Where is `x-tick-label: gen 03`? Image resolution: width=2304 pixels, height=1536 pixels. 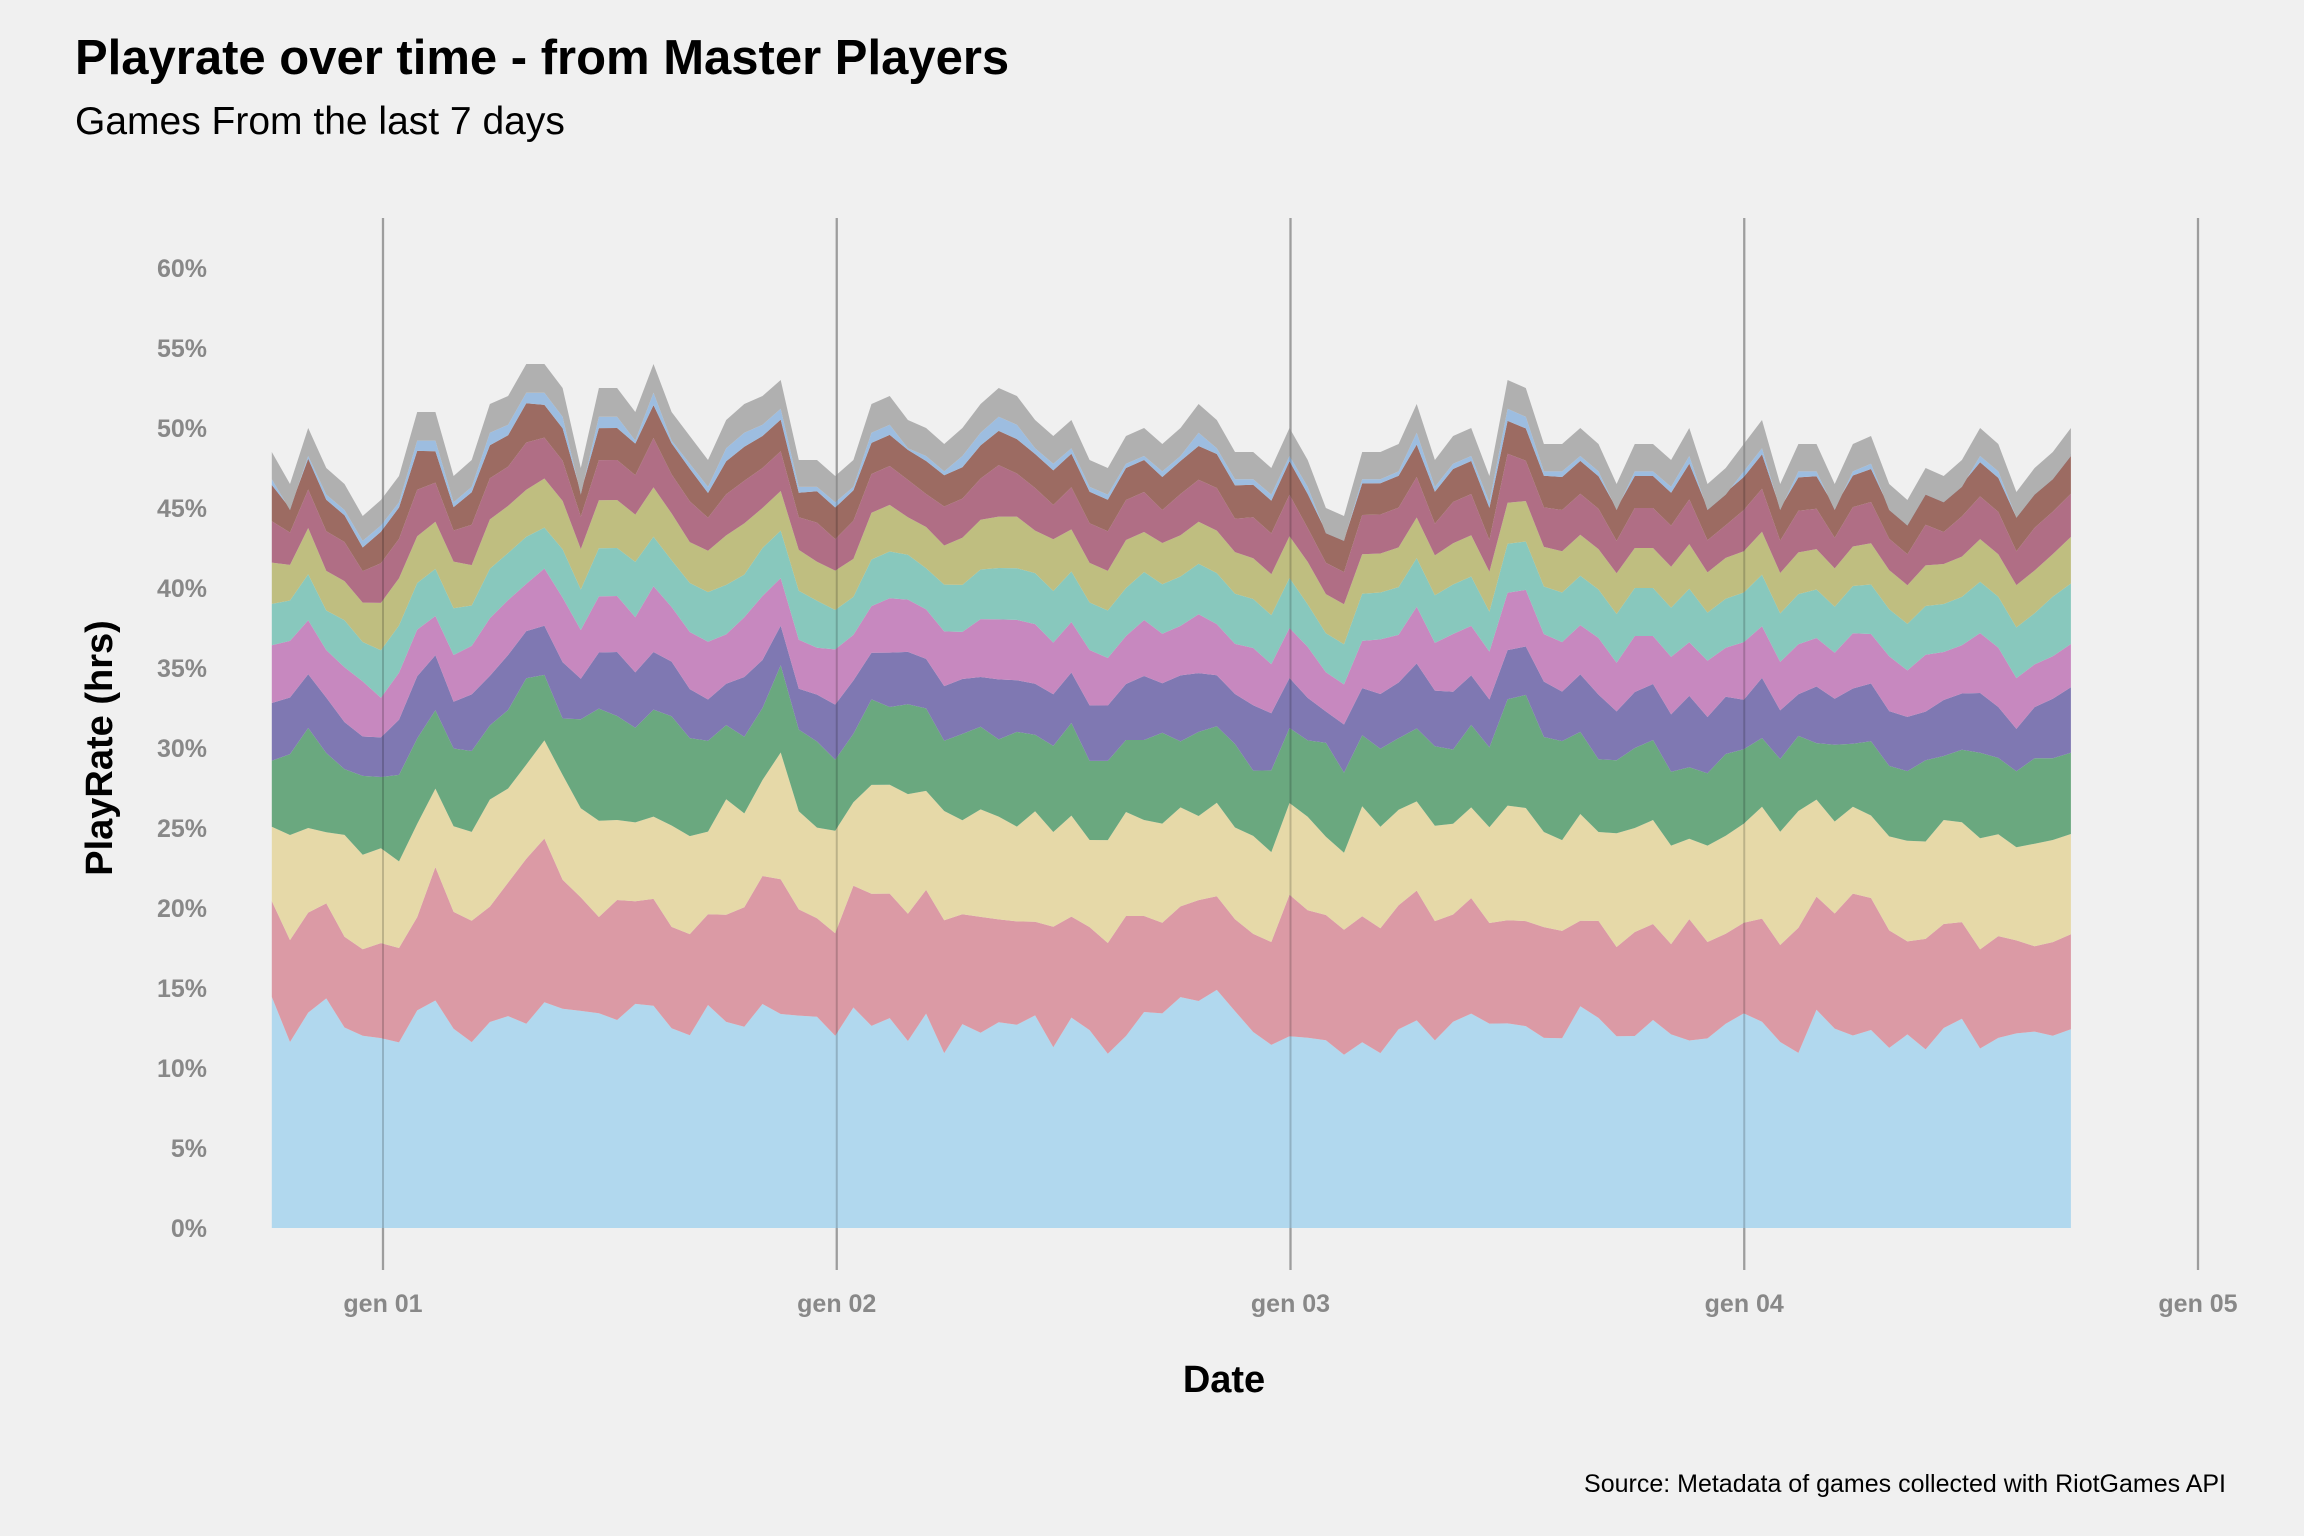
x-tick-label: gen 03 is located at coordinates (1290, 1304).